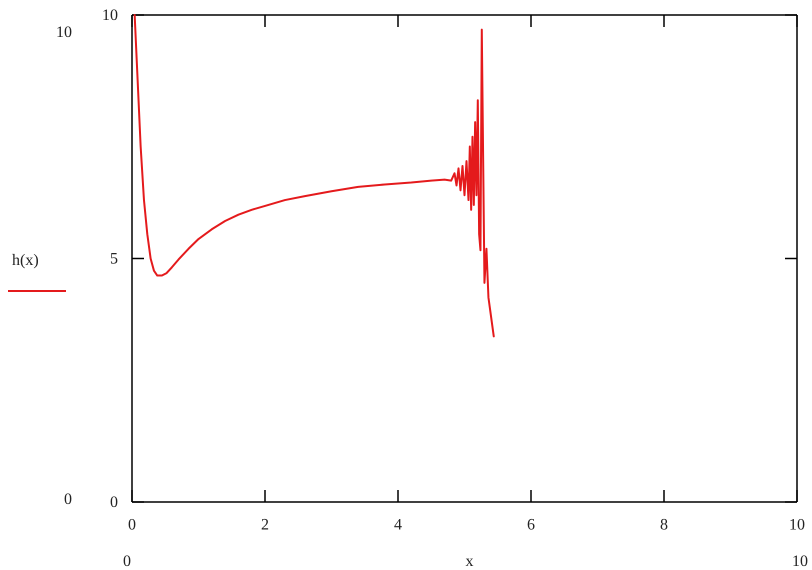 The width and height of the screenshot is (812, 570). Describe the element at coordinates (110, 15) in the screenshot. I see `y-tick-label: 10` at that location.